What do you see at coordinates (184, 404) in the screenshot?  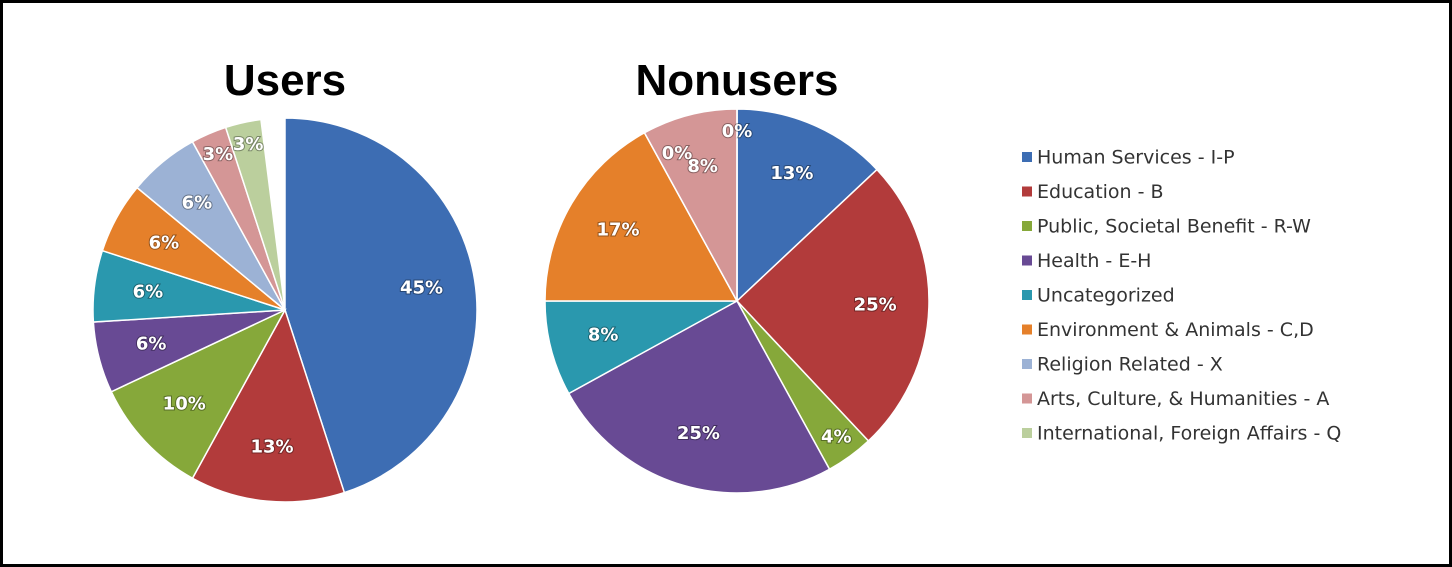 I see `value-label: 10%` at bounding box center [184, 404].